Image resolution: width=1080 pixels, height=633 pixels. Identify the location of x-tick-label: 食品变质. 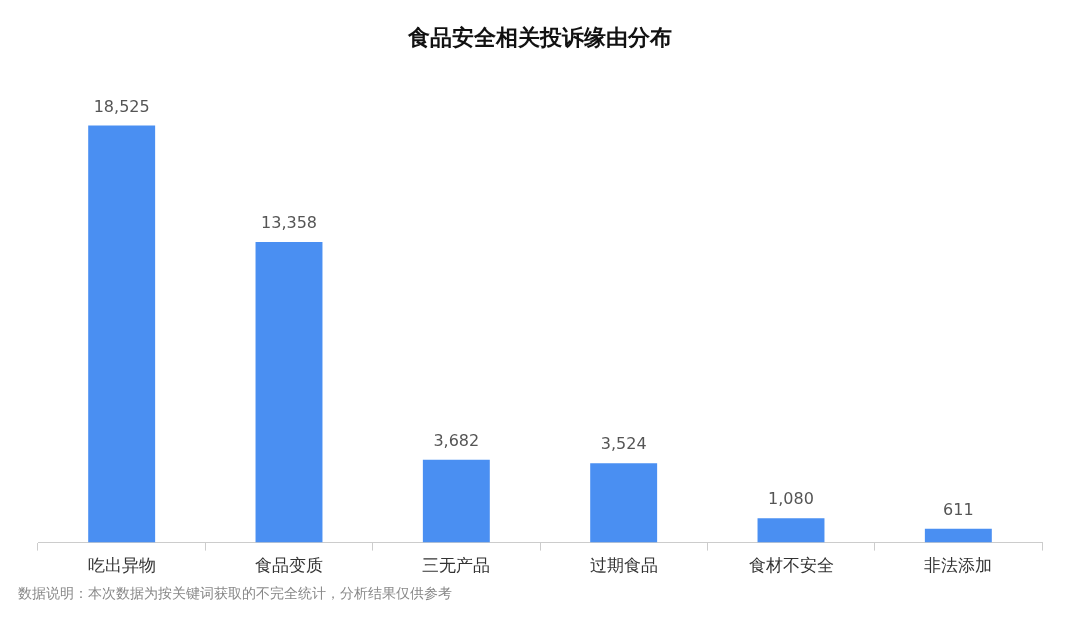
(289, 565).